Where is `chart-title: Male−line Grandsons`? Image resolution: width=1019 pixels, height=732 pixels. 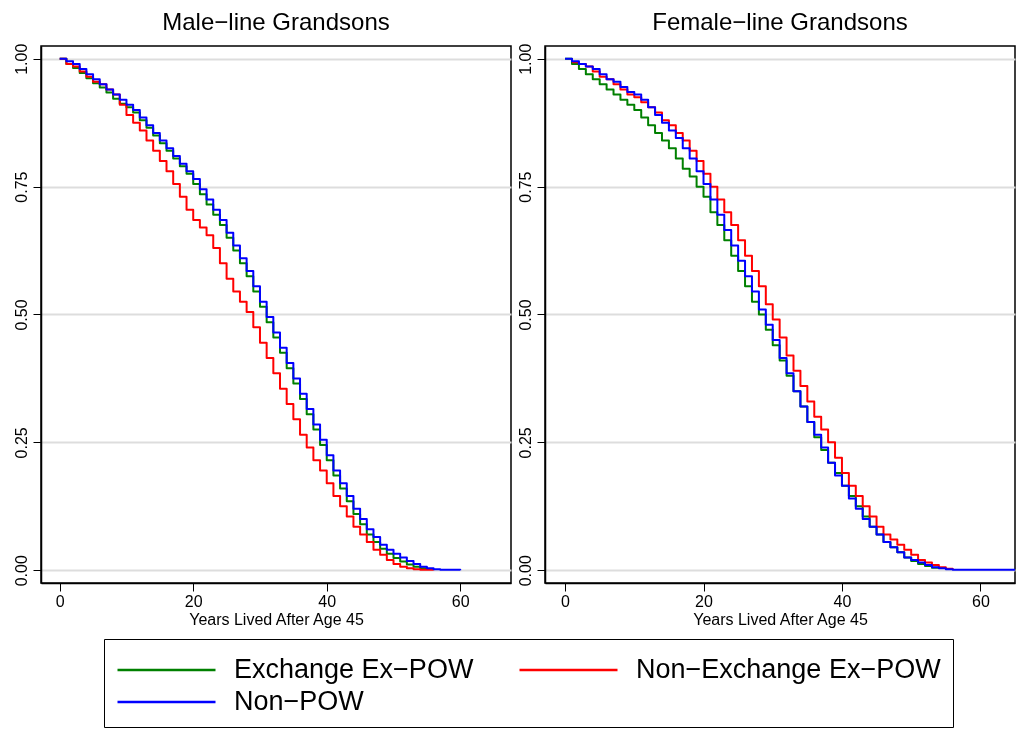 chart-title: Male−line Grandsons is located at coordinates (276, 22).